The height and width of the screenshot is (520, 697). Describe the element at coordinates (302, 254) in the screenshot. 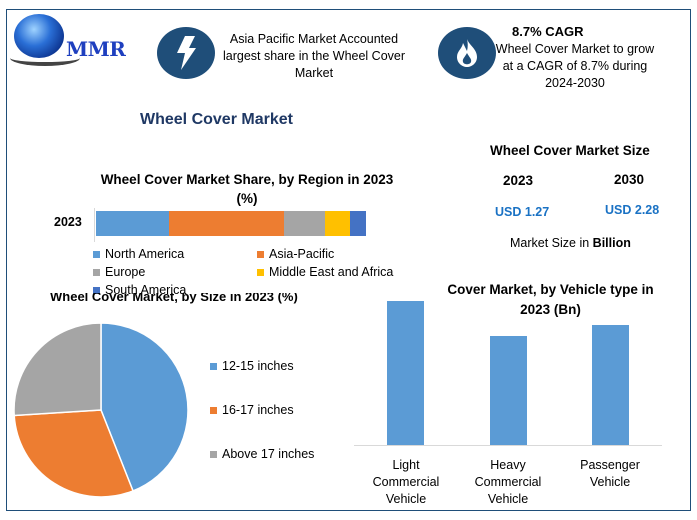

I see `legend-label: Asia-Pacific` at that location.